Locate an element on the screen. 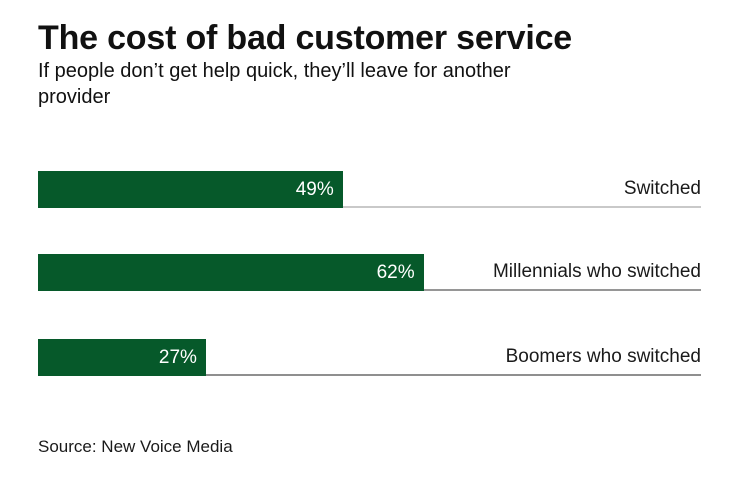  bar-value-label: 62% is located at coordinates (395, 272).